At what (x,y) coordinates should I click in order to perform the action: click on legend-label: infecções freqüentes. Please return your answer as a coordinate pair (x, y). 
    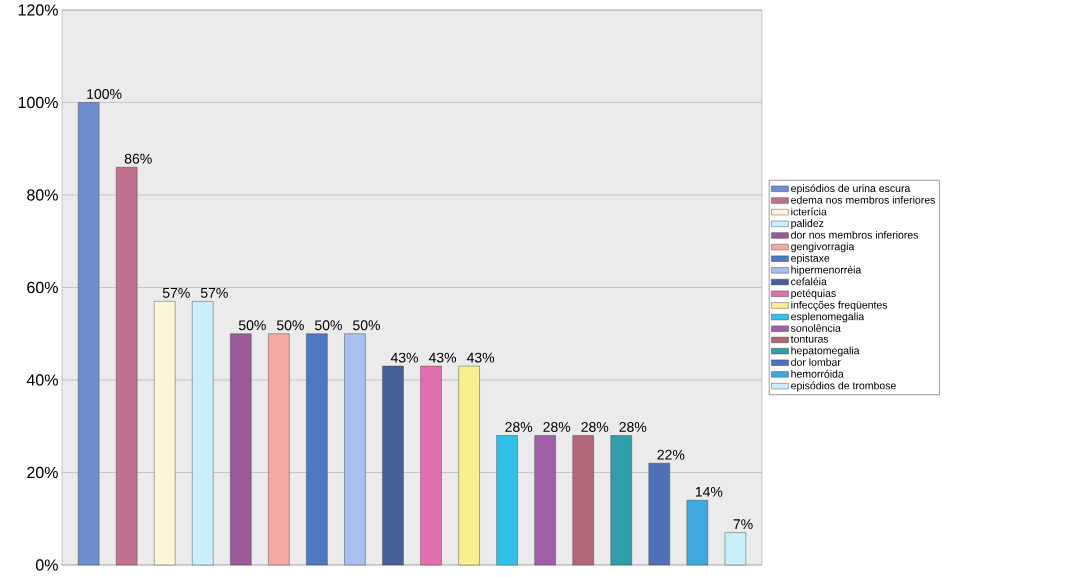
    Looking at the image, I should click on (839, 305).